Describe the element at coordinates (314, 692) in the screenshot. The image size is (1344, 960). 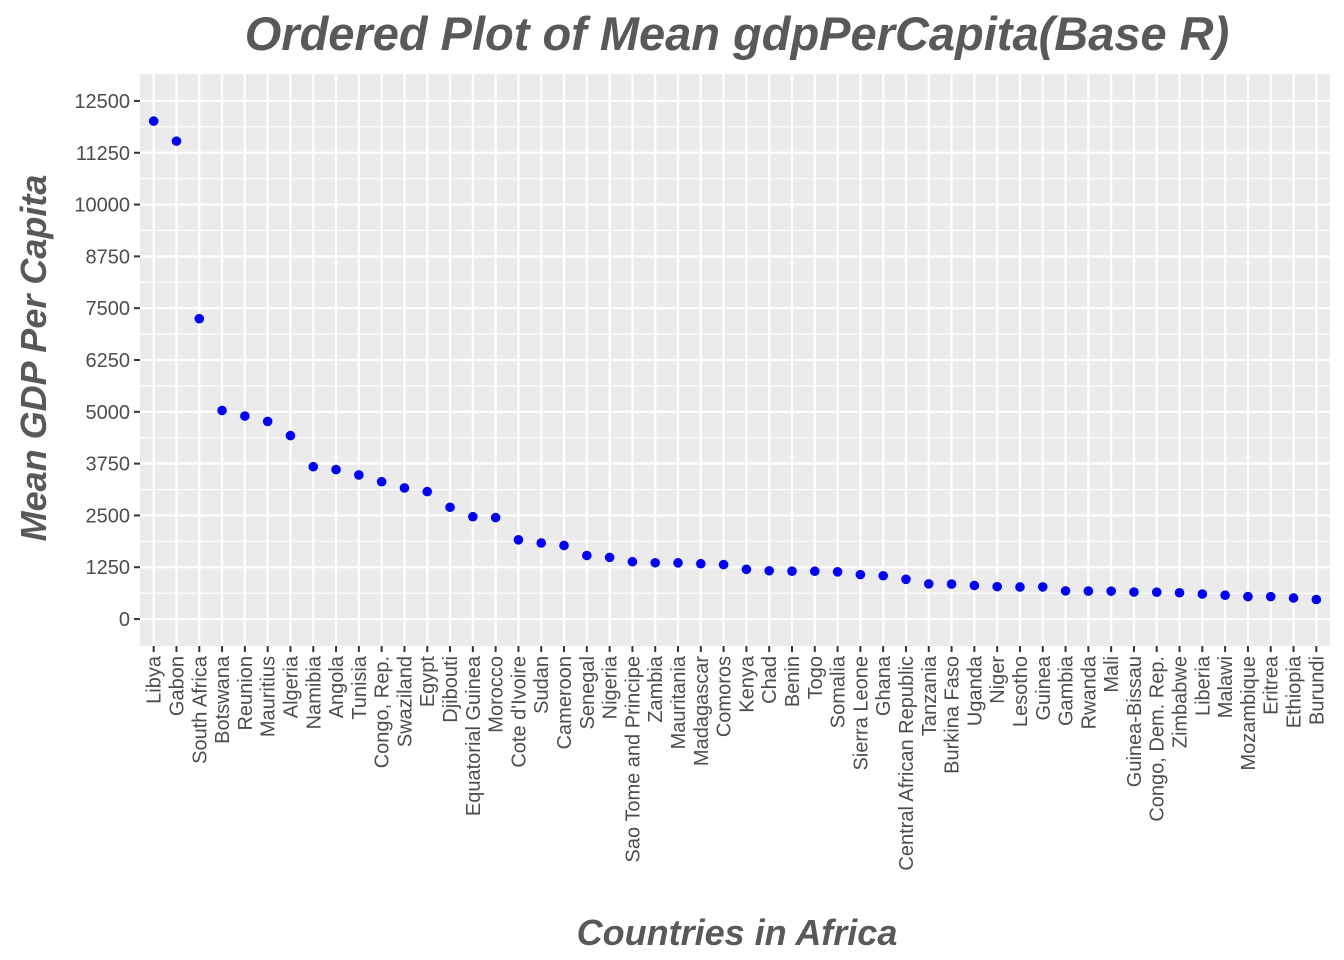
I see `x-tick-label: Namibia` at that location.